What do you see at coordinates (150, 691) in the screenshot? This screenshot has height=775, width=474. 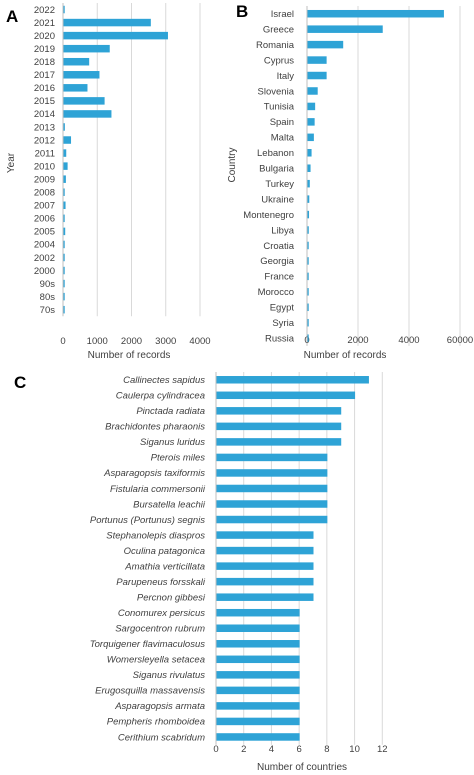 I see `c-category-label: Erugosquilla massavensis` at bounding box center [150, 691].